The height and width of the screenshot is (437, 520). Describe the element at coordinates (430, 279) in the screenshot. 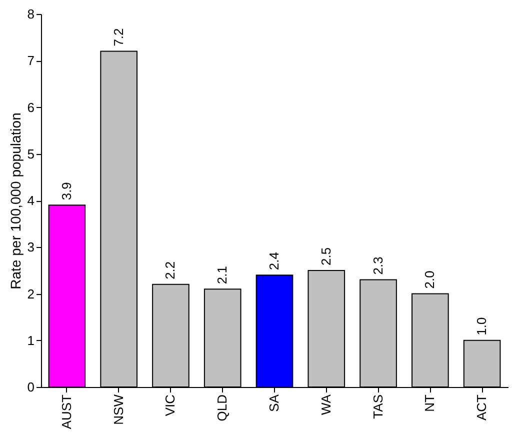

I see `data-label: 2.0` at that location.